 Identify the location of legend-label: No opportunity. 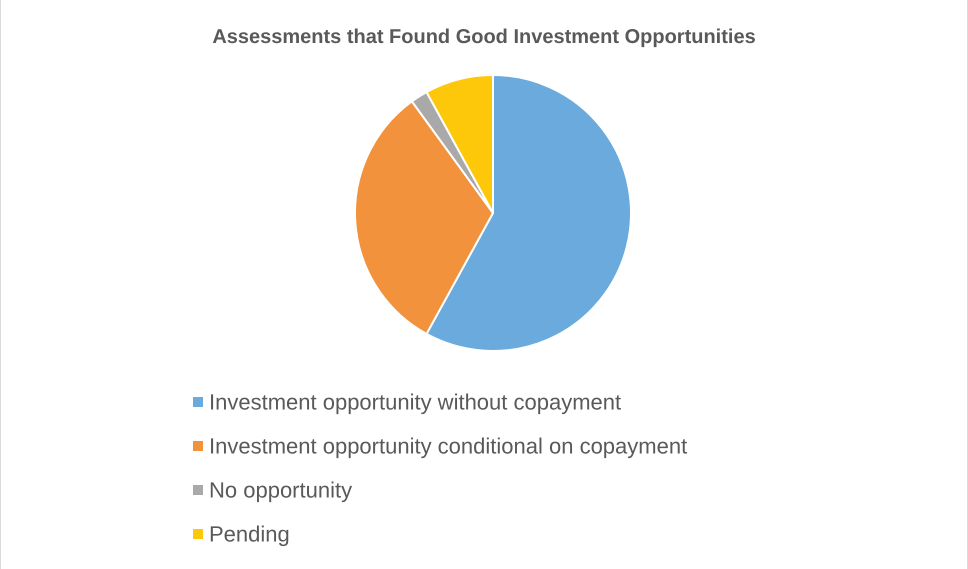
(280, 490).